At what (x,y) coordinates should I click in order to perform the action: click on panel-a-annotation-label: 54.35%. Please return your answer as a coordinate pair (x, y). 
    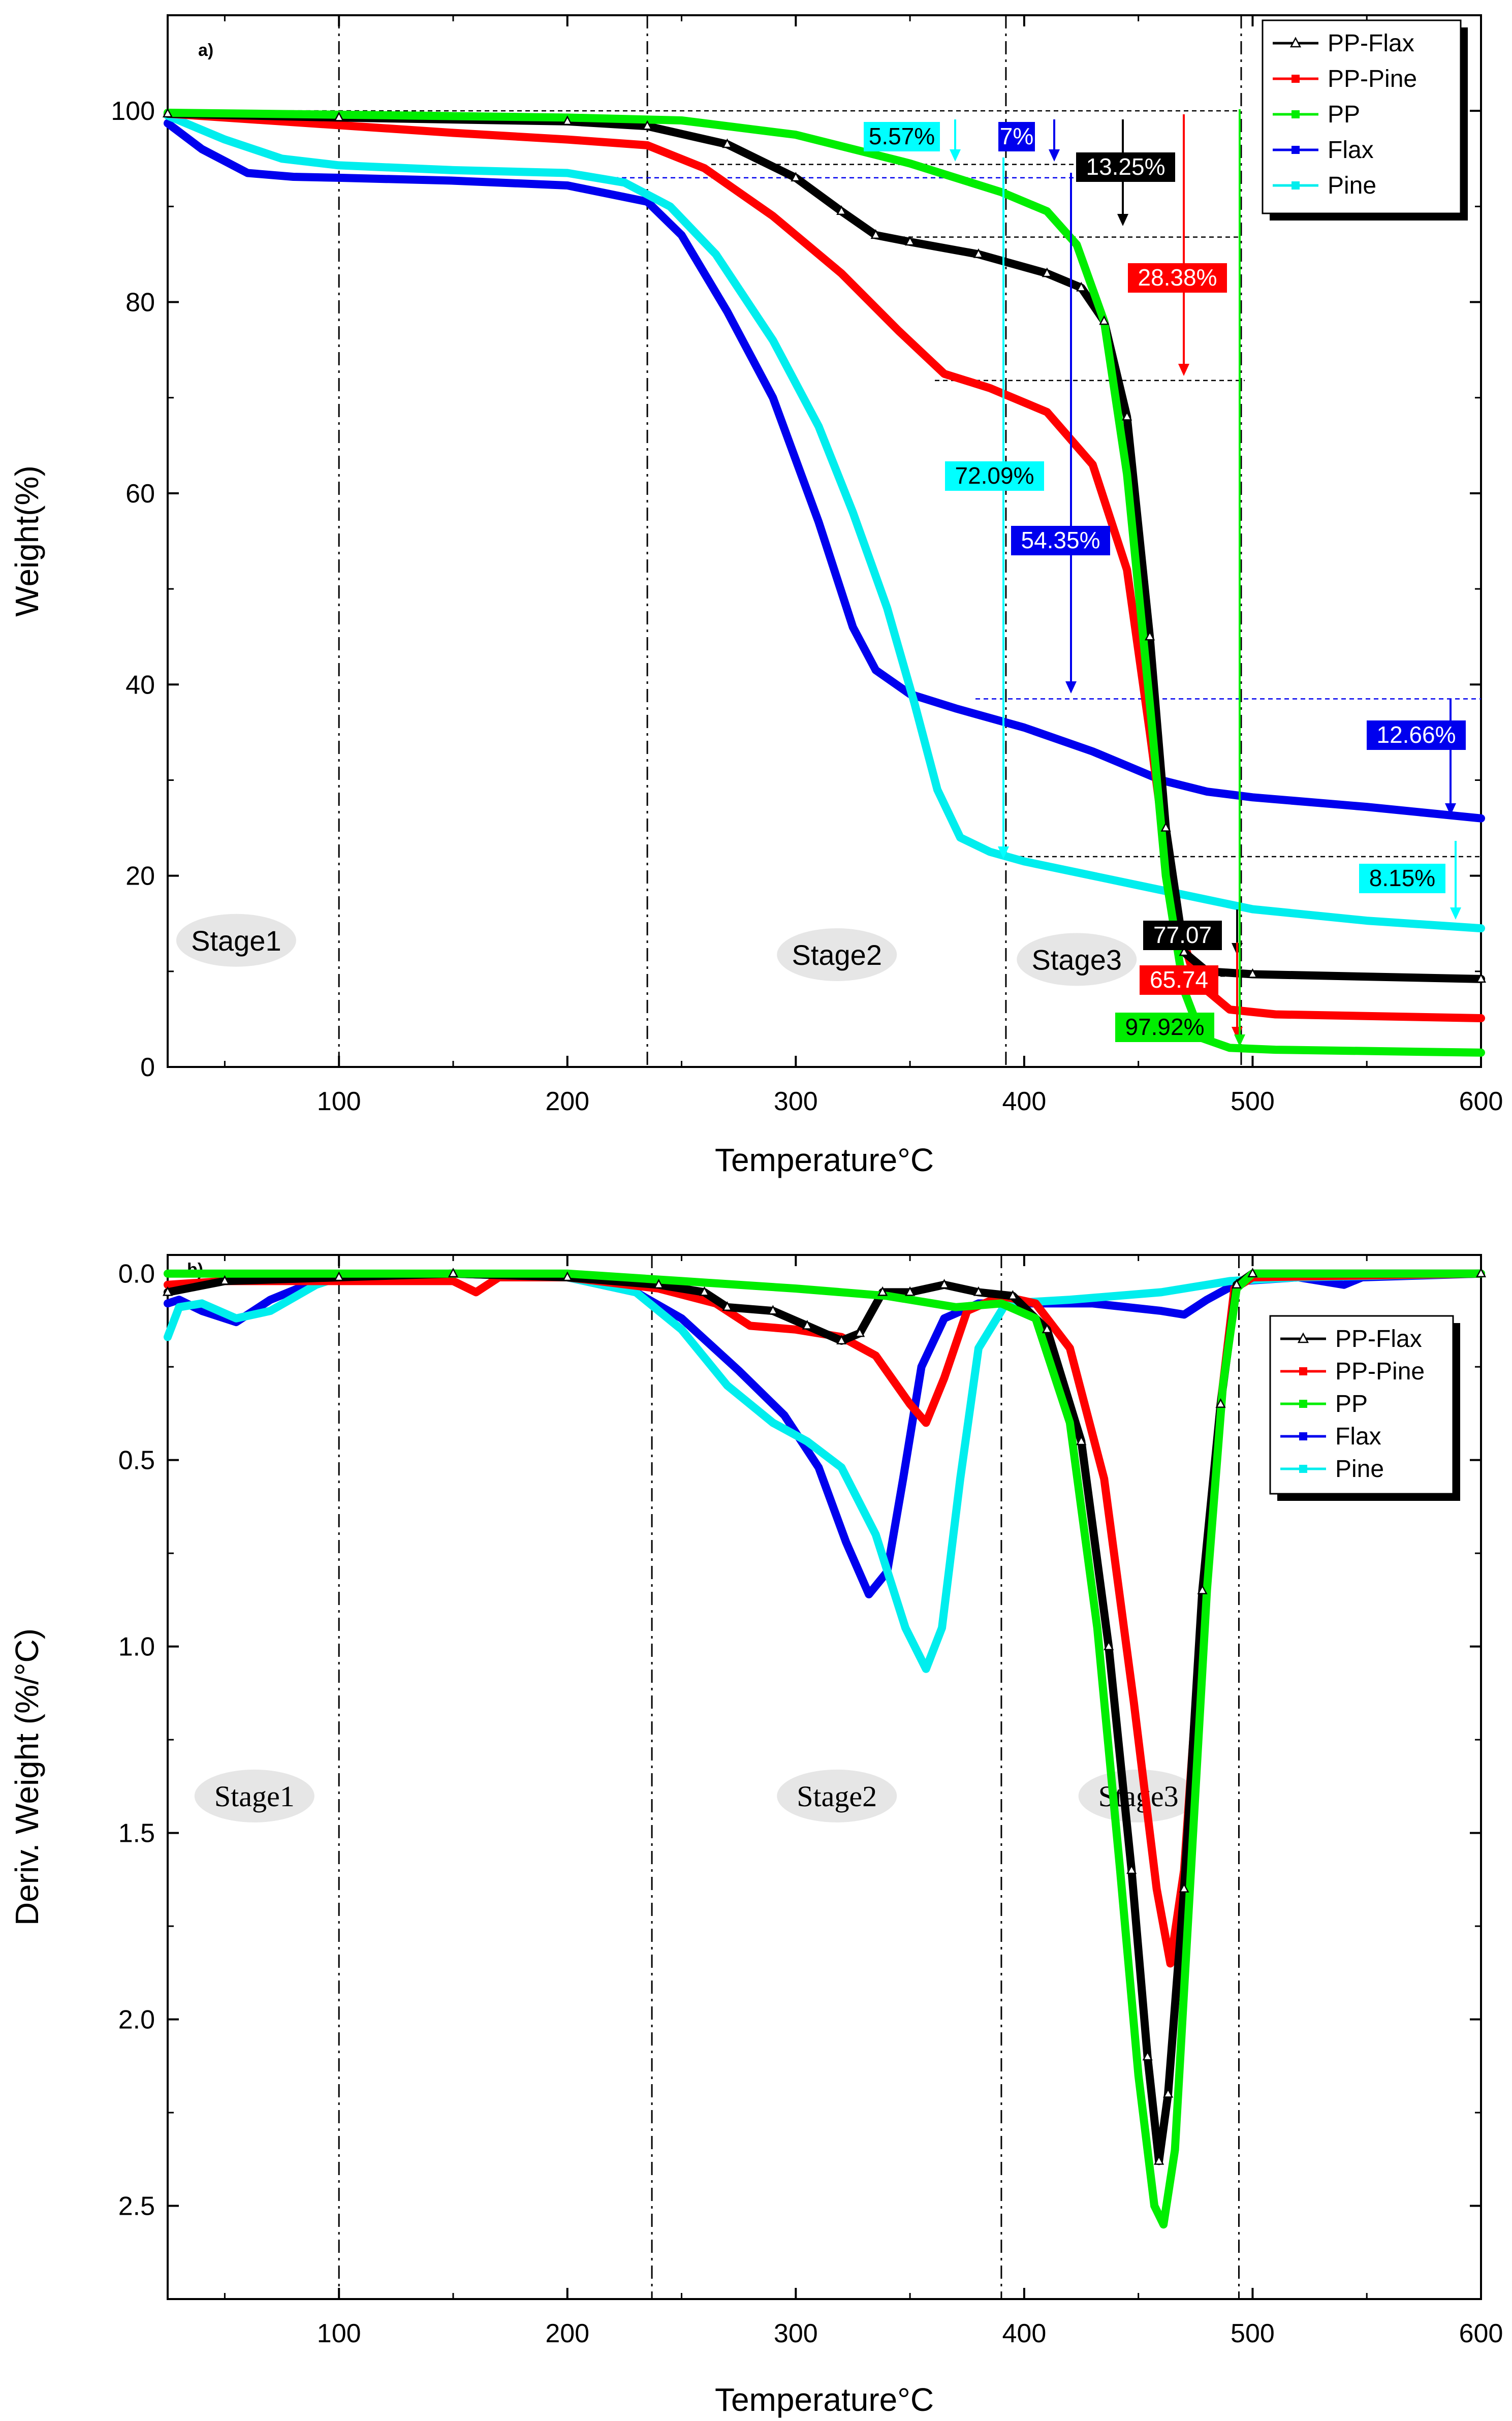
    Looking at the image, I should click on (1060, 540).